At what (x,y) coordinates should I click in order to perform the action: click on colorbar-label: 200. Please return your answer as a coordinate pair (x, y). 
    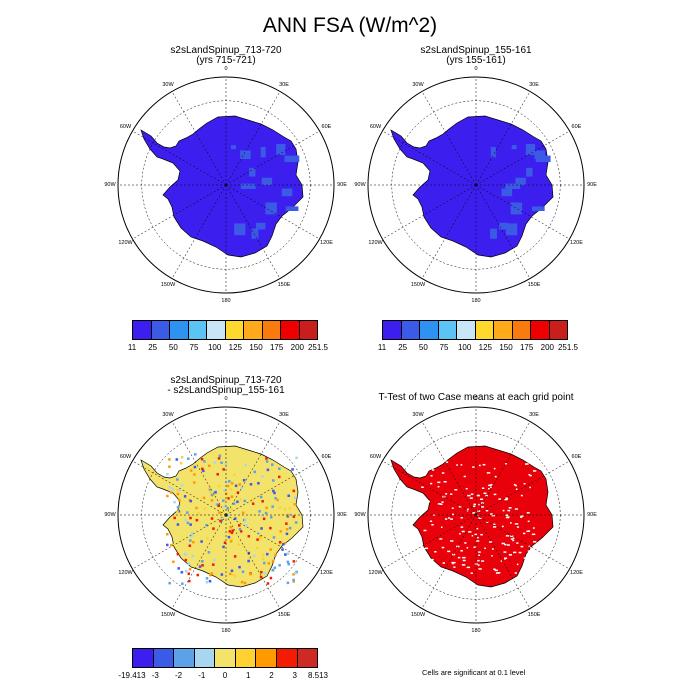
    Looking at the image, I should click on (547, 347).